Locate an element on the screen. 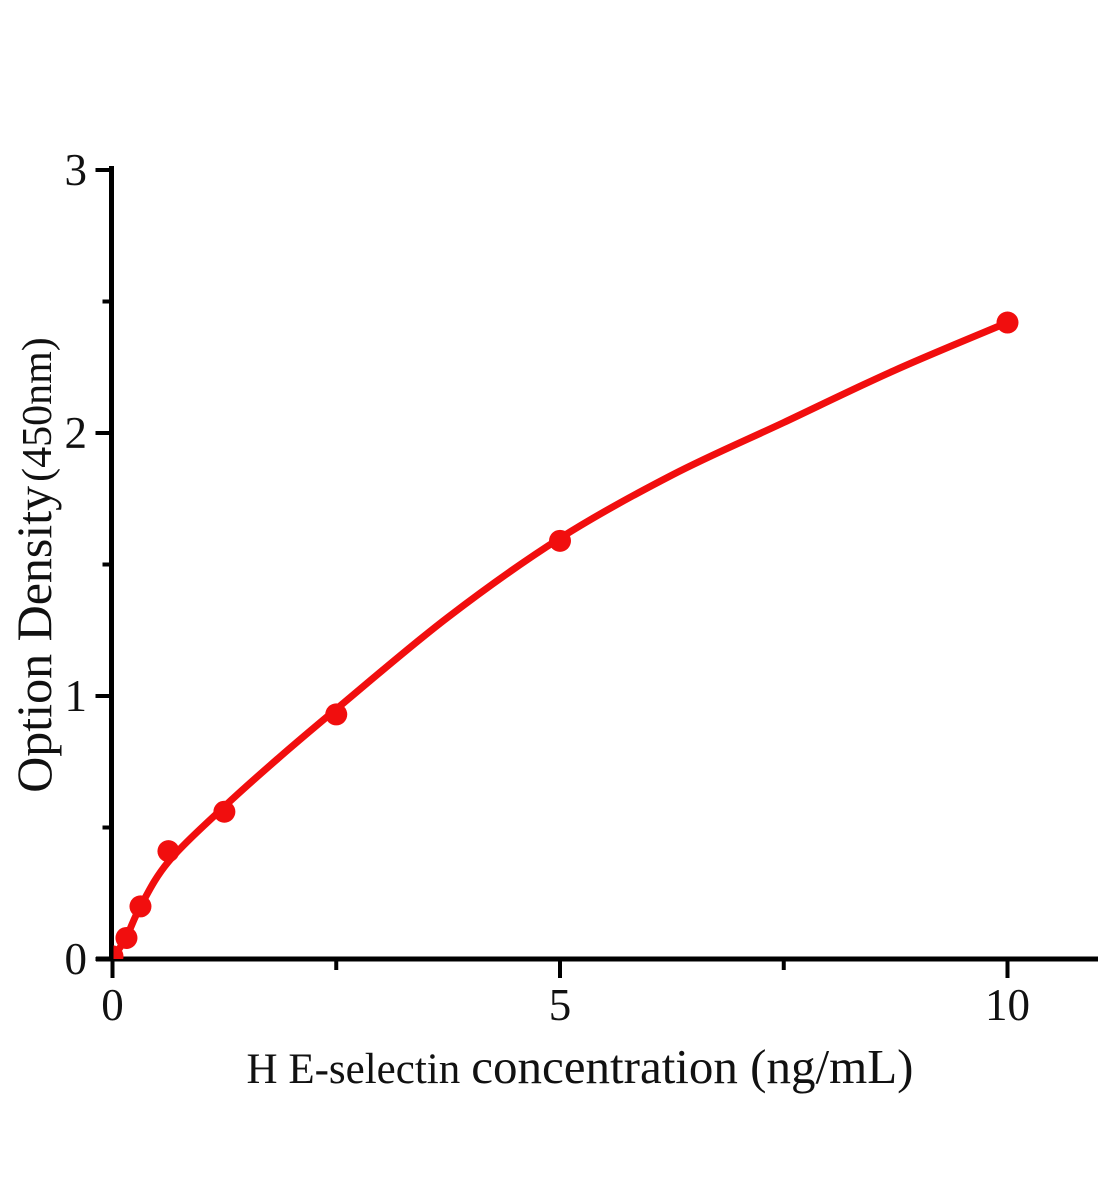 The height and width of the screenshot is (1200, 1104). y-tick-label: 1 is located at coordinates (76, 696).